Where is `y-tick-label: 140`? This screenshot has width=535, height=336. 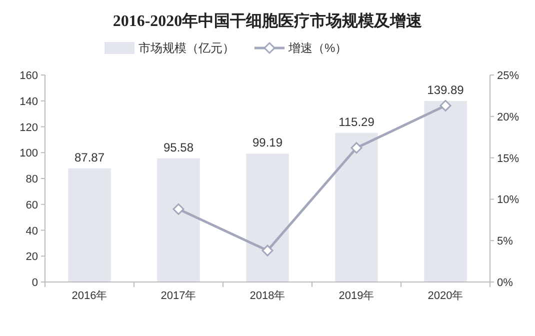
y-tick-label: 140 is located at coordinates (29, 102).